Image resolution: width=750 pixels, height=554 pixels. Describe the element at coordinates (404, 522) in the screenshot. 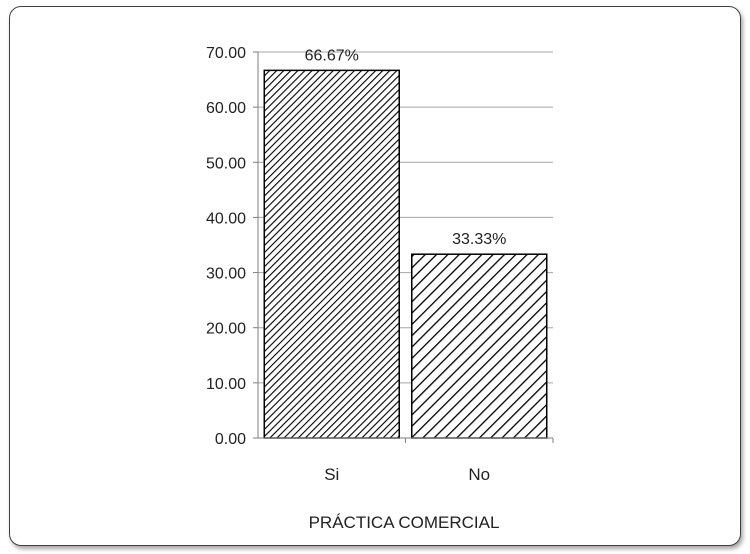

I see `x-axis-title: PRÁCTICA COMERCIAL` at that location.